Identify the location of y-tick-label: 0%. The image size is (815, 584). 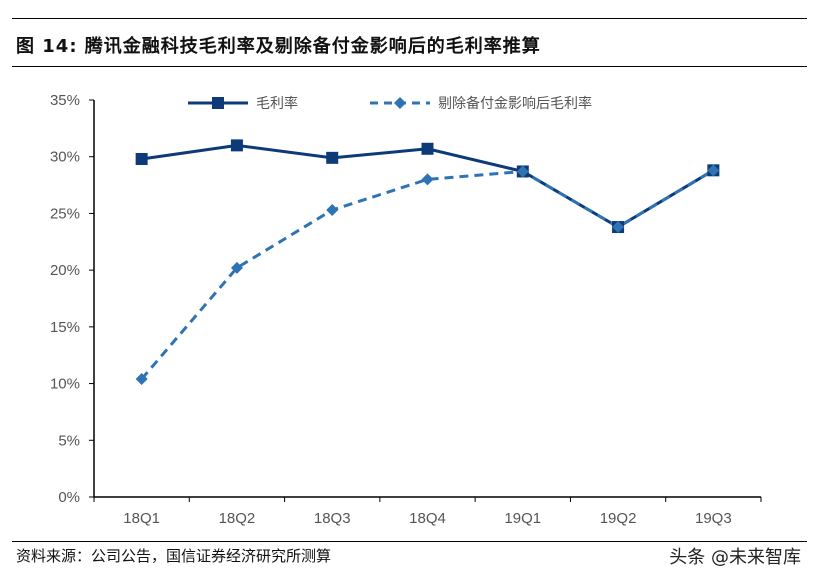
(69, 497).